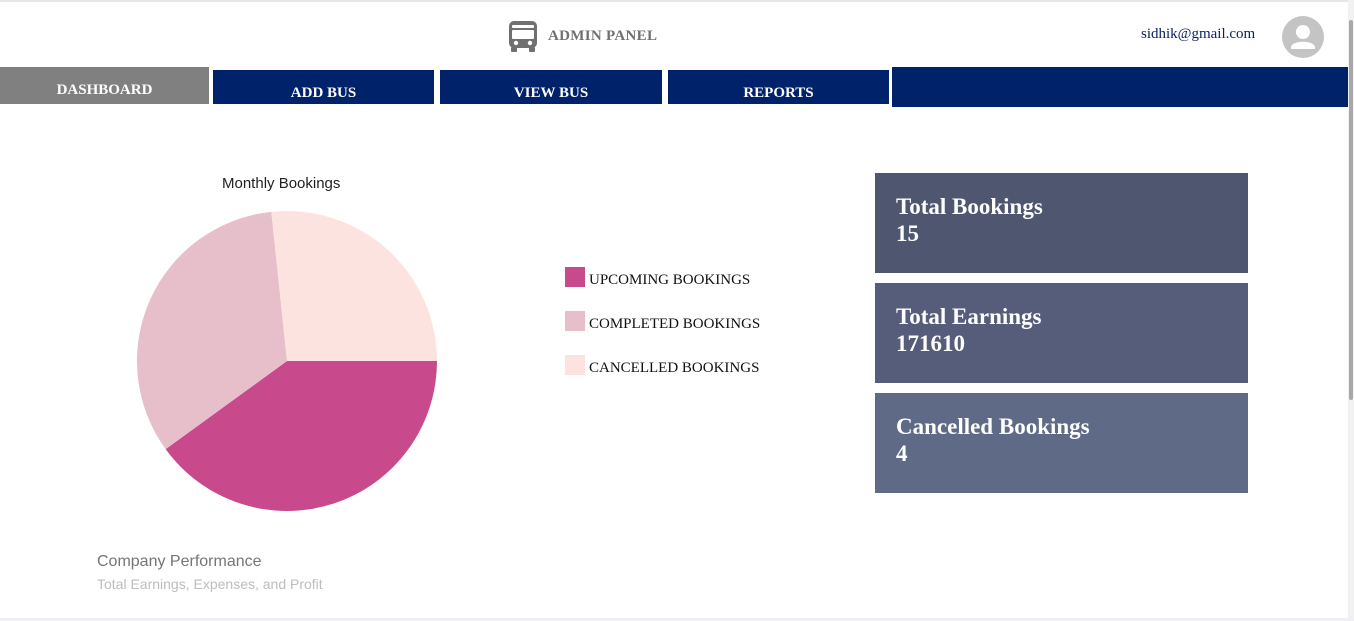 The height and width of the screenshot is (621, 1354). What do you see at coordinates (930, 343) in the screenshot?
I see `stat-value: 171610` at bounding box center [930, 343].